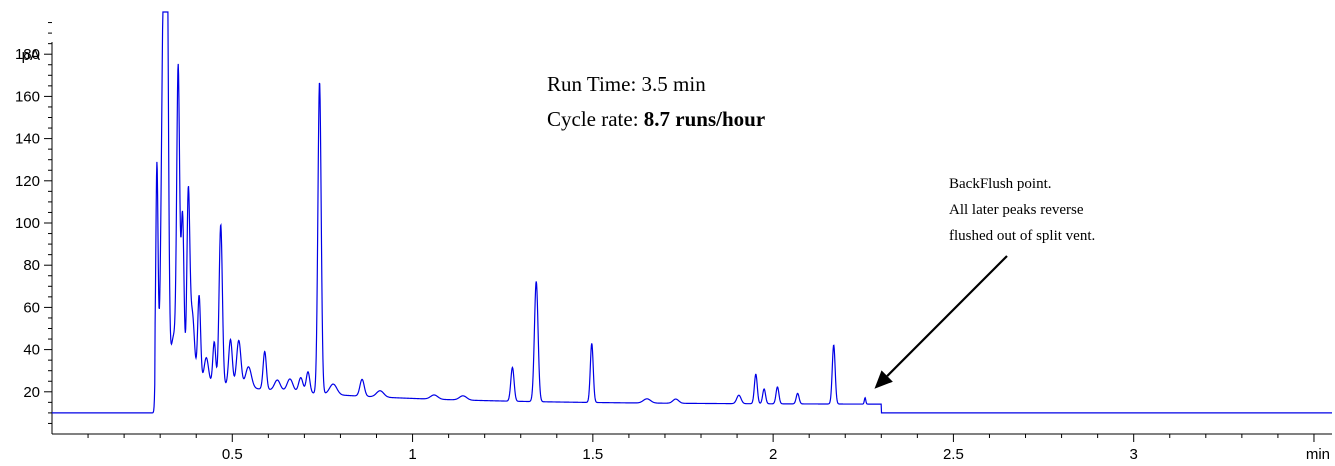  Describe the element at coordinates (674, 84) in the screenshot. I see `run-time-value: 3.5 min` at that location.